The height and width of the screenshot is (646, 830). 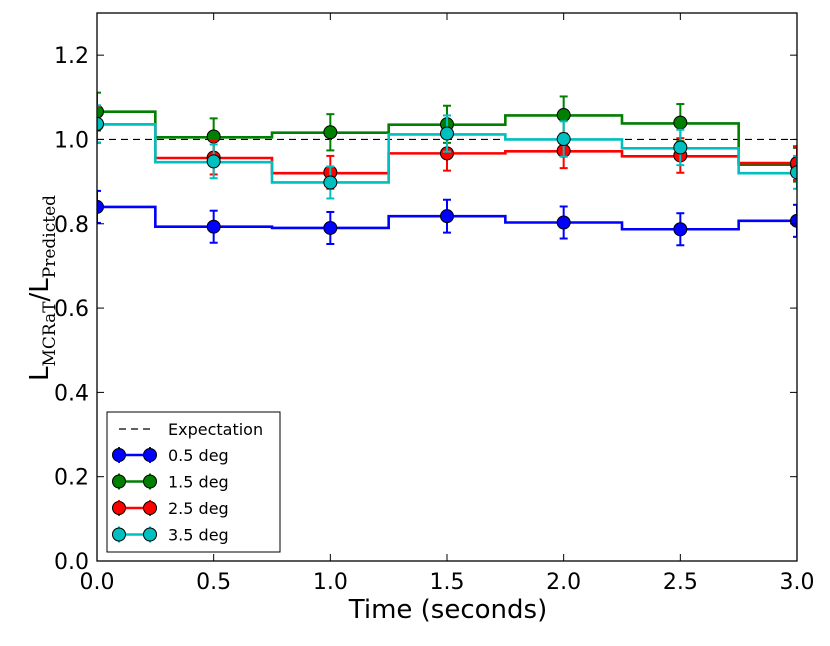 What do you see at coordinates (71, 140) in the screenshot?
I see `y-tick-label: 1.0` at bounding box center [71, 140].